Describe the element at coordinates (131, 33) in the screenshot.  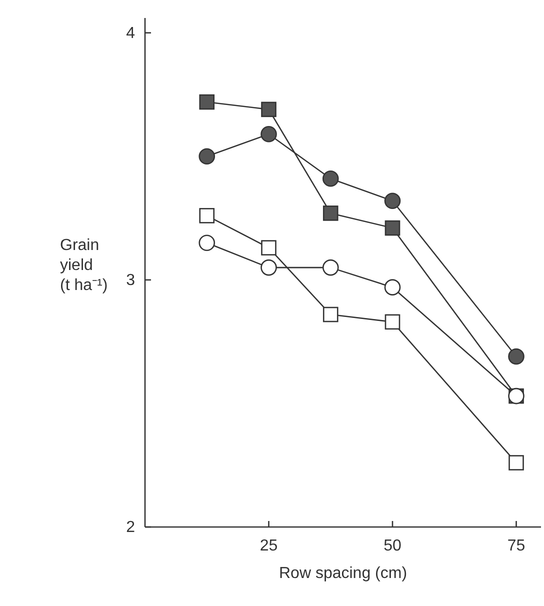
I see `y-tick-label: 4` at that location.